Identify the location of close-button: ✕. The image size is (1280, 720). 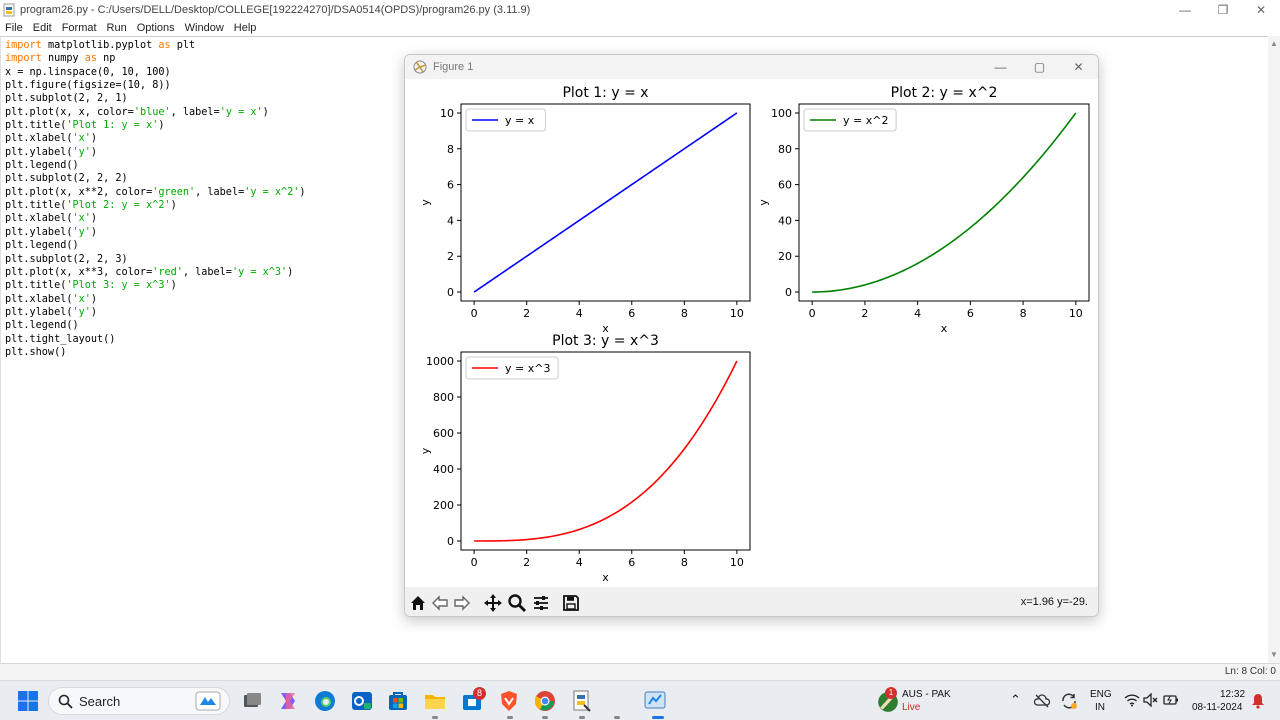
(1261, 10).